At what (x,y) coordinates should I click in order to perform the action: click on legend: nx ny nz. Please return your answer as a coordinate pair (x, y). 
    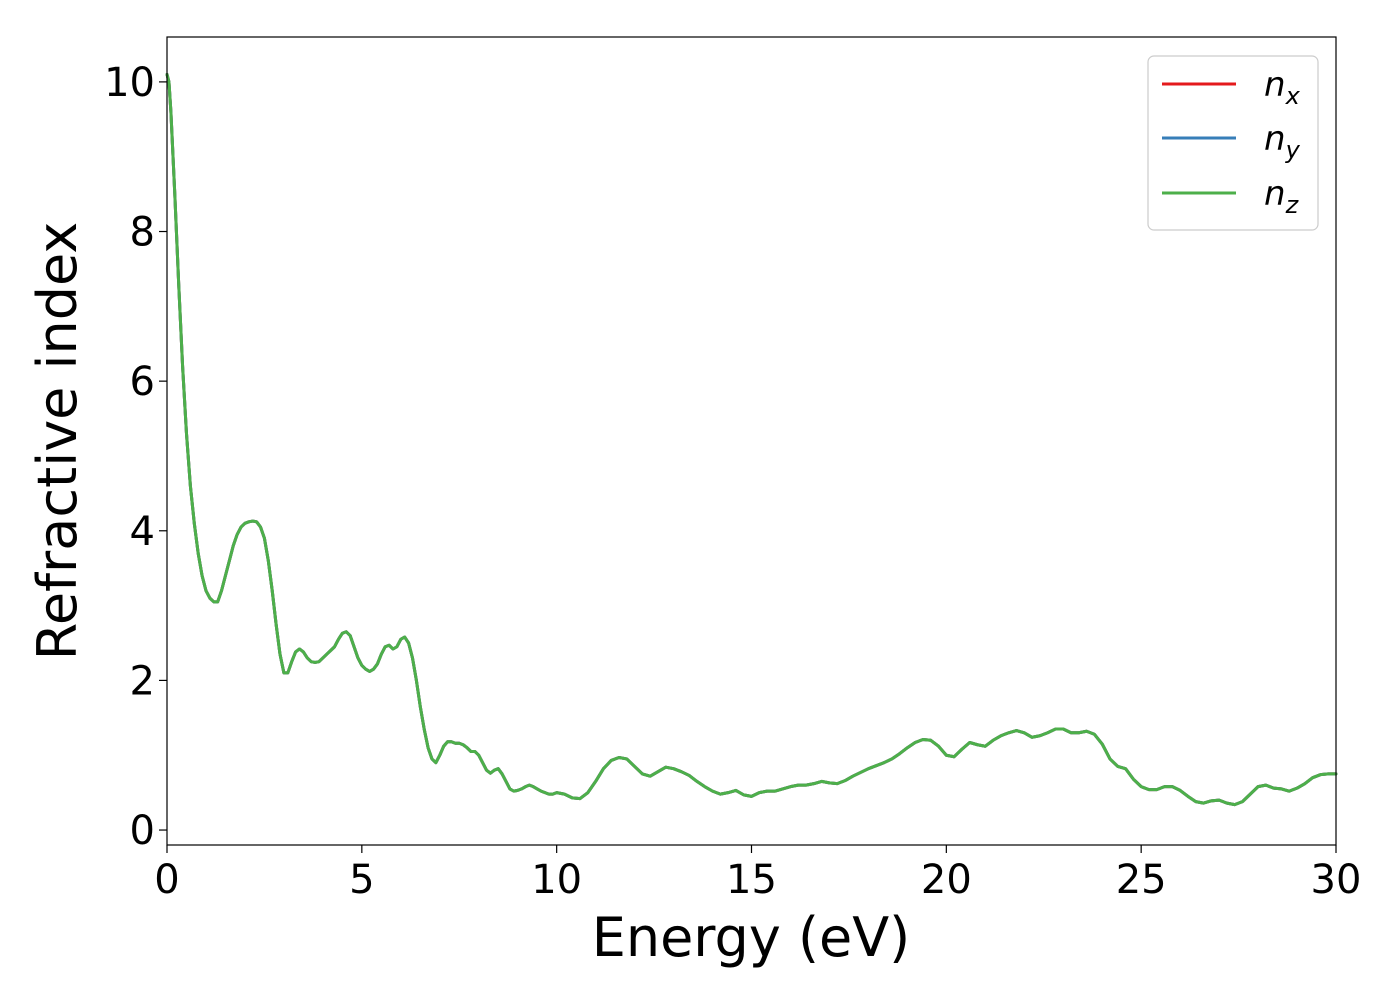
    Looking at the image, I should click on (1233, 143).